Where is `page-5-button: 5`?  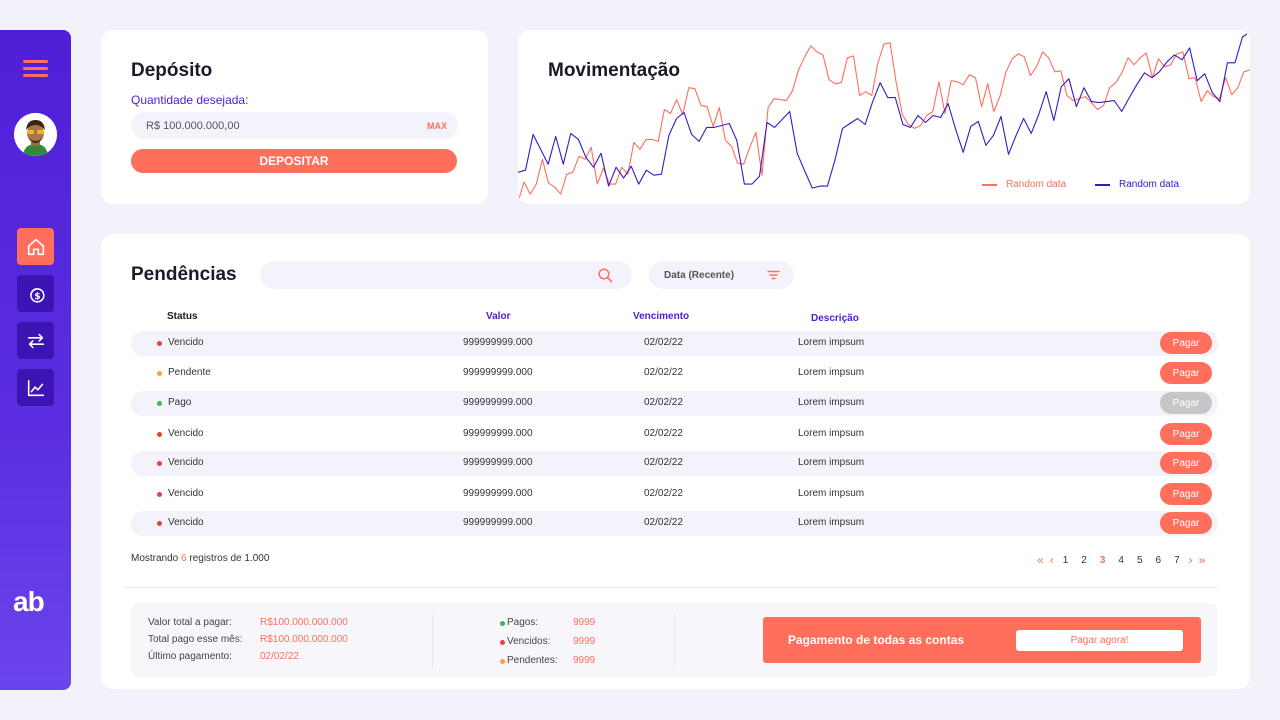
page-5-button: 5 is located at coordinates (1139, 560).